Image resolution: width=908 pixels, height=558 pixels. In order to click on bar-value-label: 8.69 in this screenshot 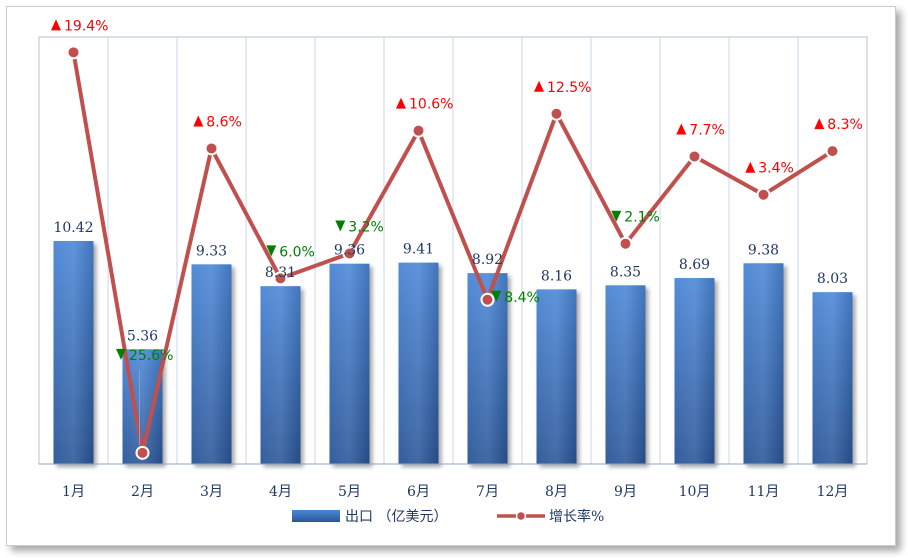, I will do `click(694, 265)`.